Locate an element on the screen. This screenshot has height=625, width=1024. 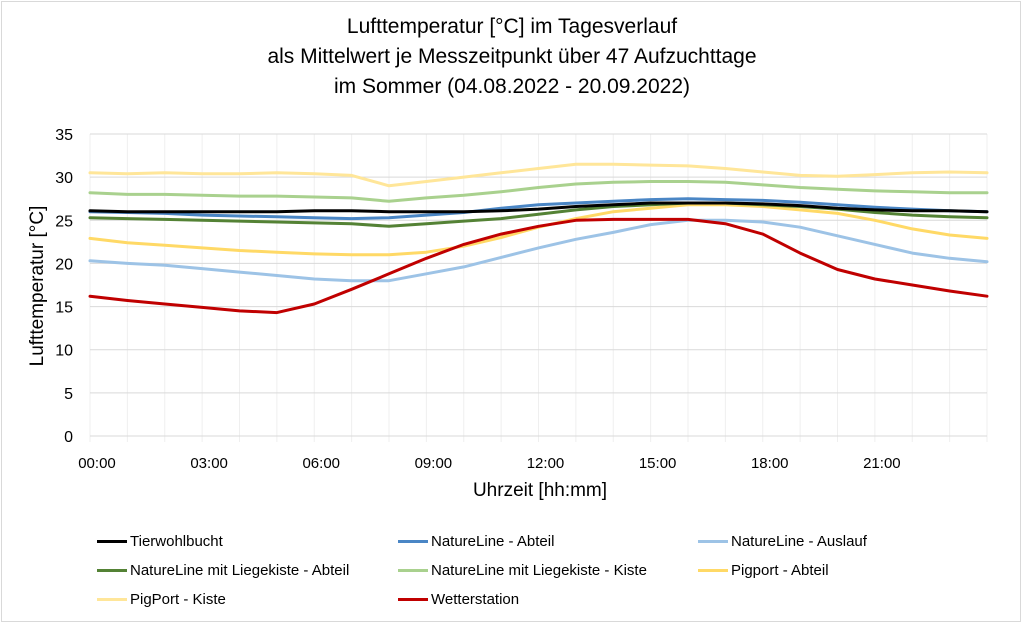
legend-item: NatureLine - Auslauf is located at coordinates (782, 541).